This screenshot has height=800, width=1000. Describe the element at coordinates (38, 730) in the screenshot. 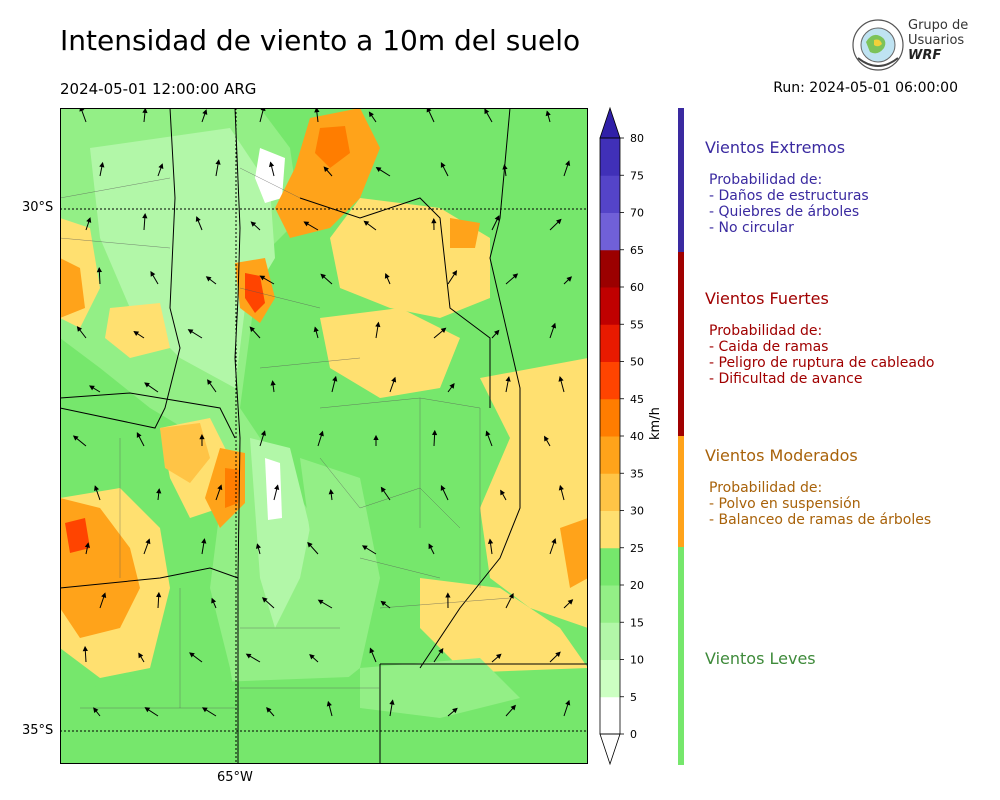

I see `lat-label-35s: 35°S` at that location.